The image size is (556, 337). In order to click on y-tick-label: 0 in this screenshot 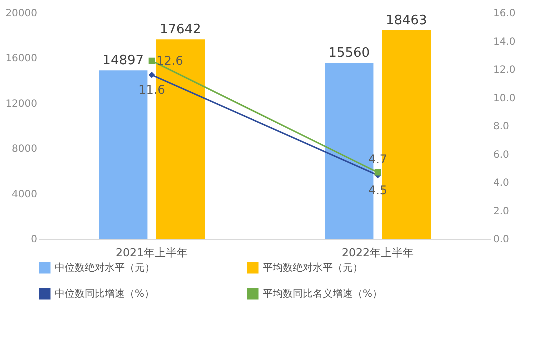, I will do `click(34, 240)`.